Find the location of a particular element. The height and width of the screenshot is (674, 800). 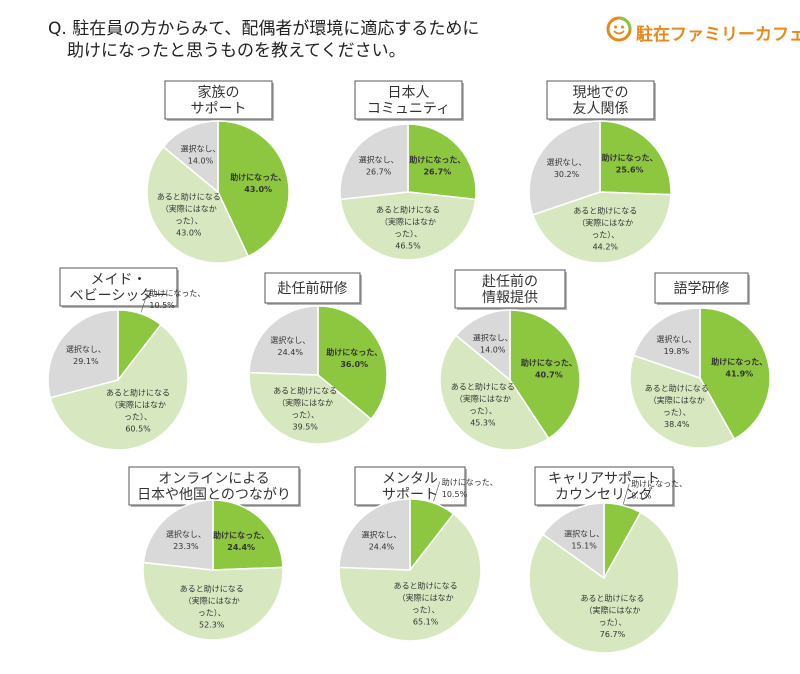

data-label-value: 25.6% is located at coordinates (630, 169).